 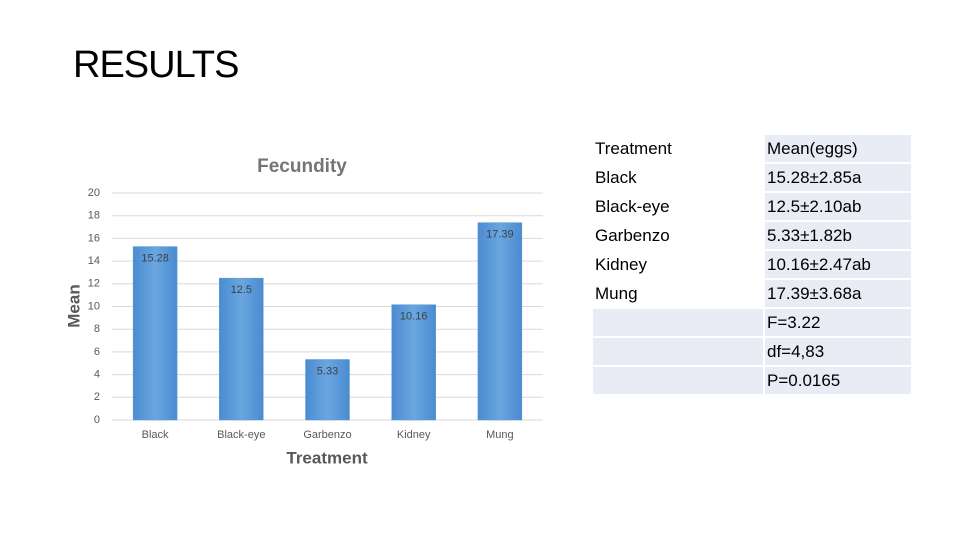 What do you see at coordinates (678, 177) in the screenshot?
I see `table-cell: Black` at bounding box center [678, 177].